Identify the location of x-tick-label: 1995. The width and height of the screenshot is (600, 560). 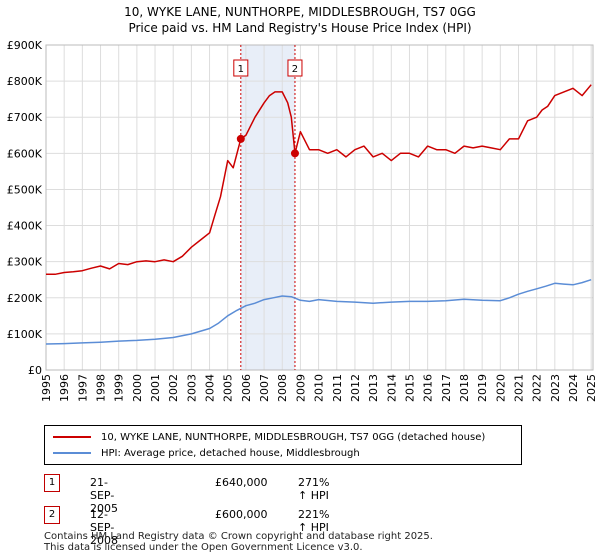
(46, 388).